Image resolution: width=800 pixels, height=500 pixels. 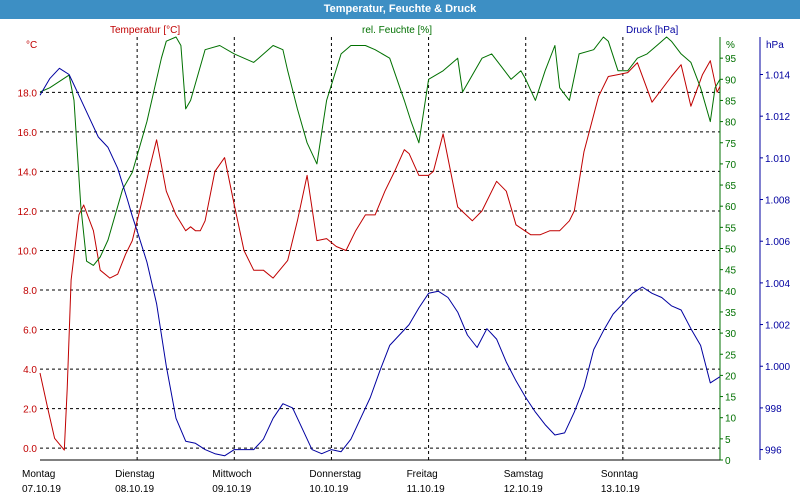 What do you see at coordinates (422, 474) in the screenshot?
I see `day-name-label: Freitag` at bounding box center [422, 474].